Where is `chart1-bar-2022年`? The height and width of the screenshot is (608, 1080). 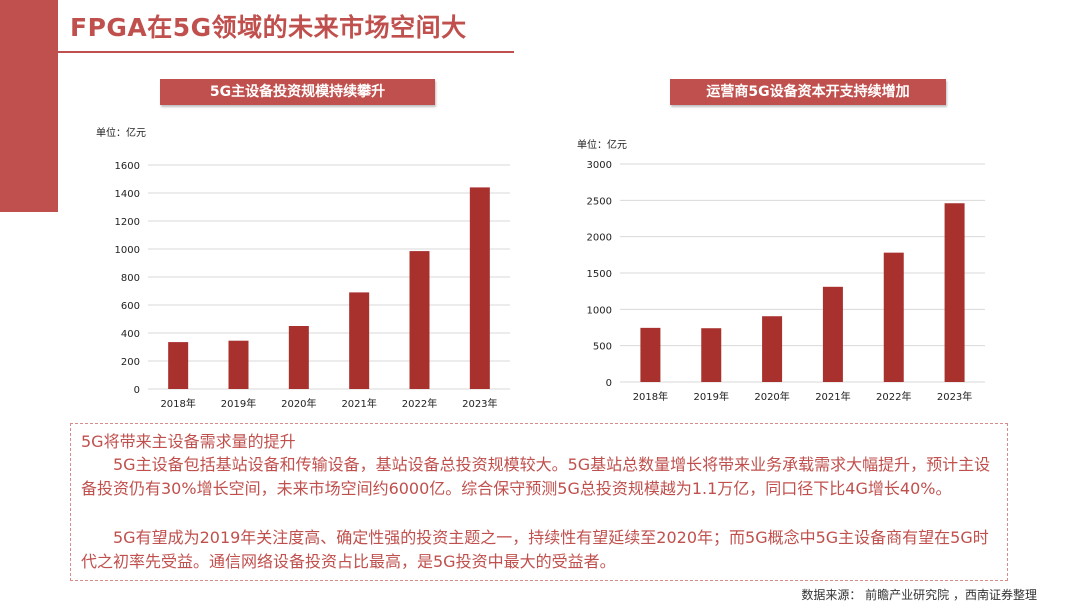
chart1-bar-2022年 is located at coordinates (419, 320).